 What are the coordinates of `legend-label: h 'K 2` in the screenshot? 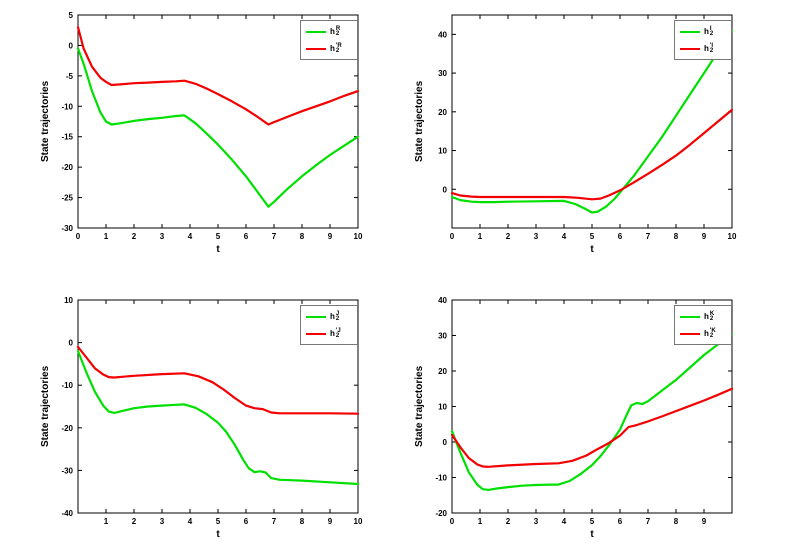 It's located at (710, 333).